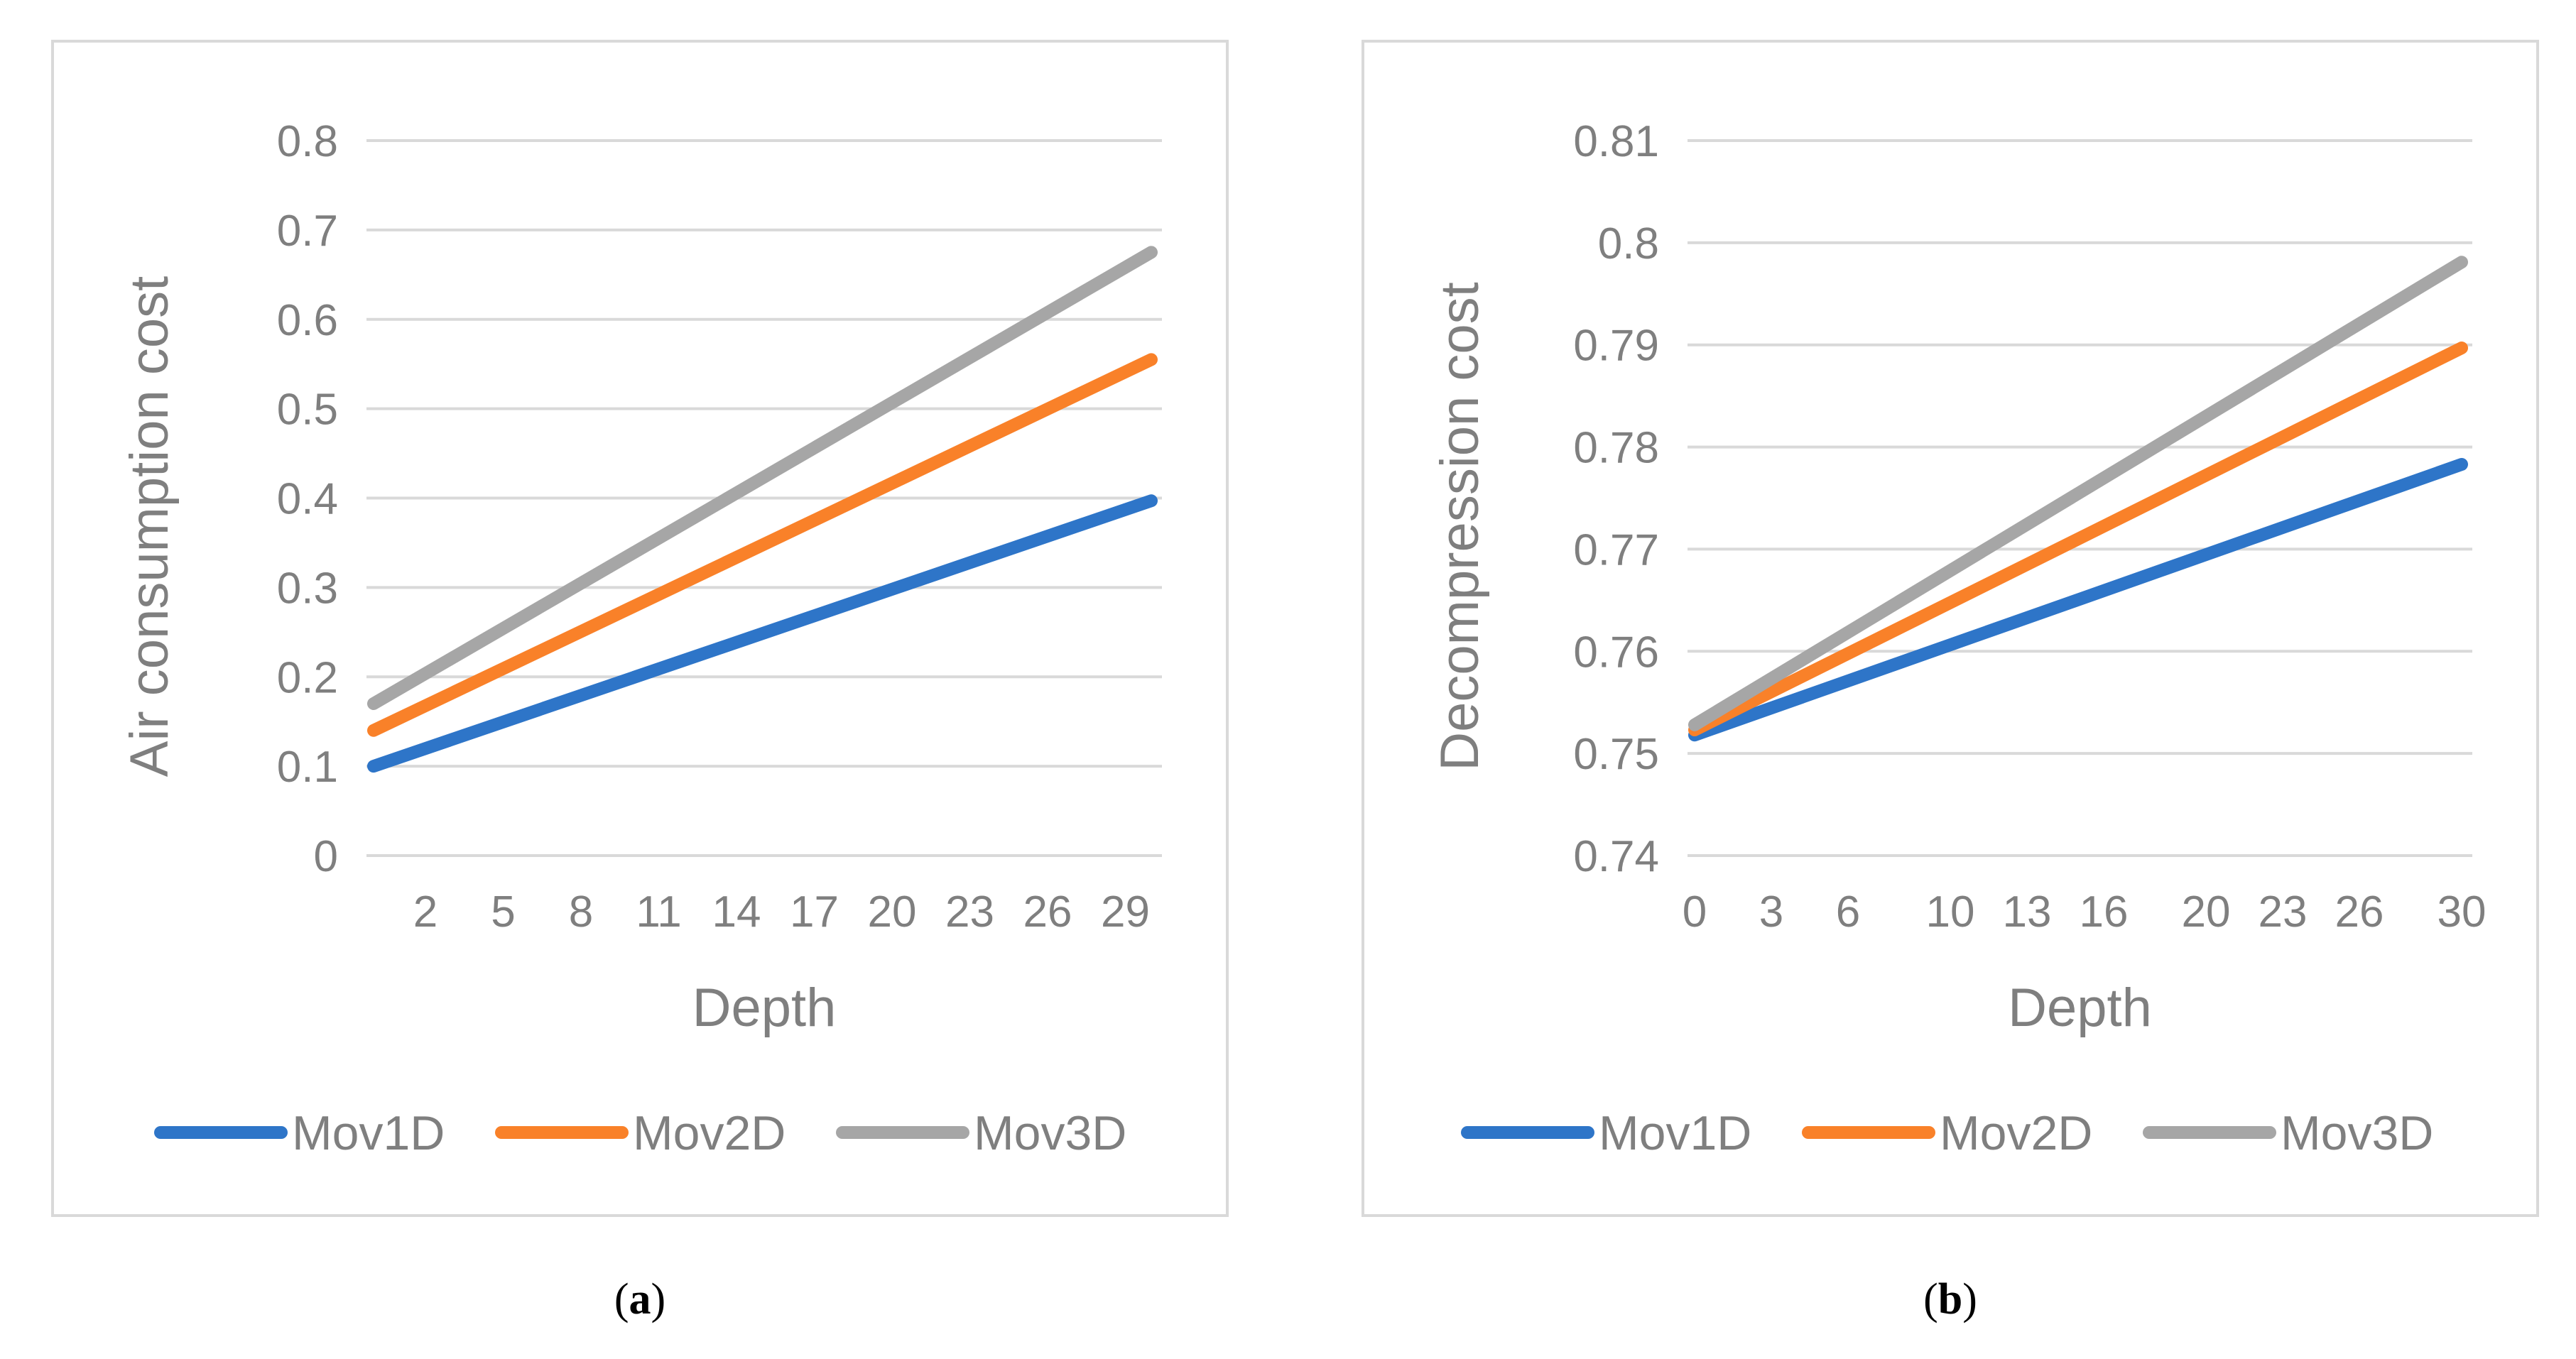  Describe the element at coordinates (1848, 912) in the screenshot. I see `x-tick-label: 6` at that location.